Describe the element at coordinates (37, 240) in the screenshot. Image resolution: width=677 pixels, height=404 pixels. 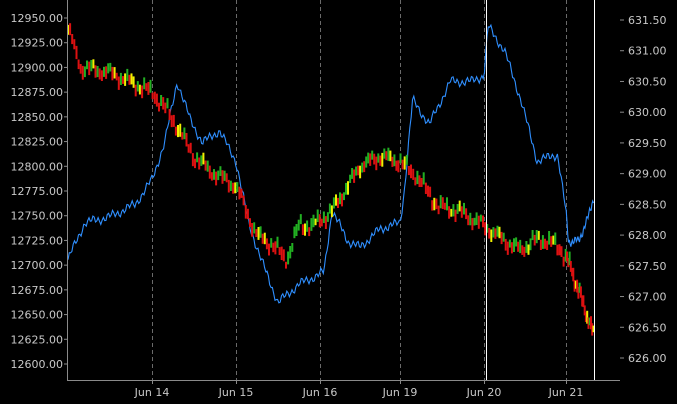
I see `y-left-tick-label: 12725.00` at that location.